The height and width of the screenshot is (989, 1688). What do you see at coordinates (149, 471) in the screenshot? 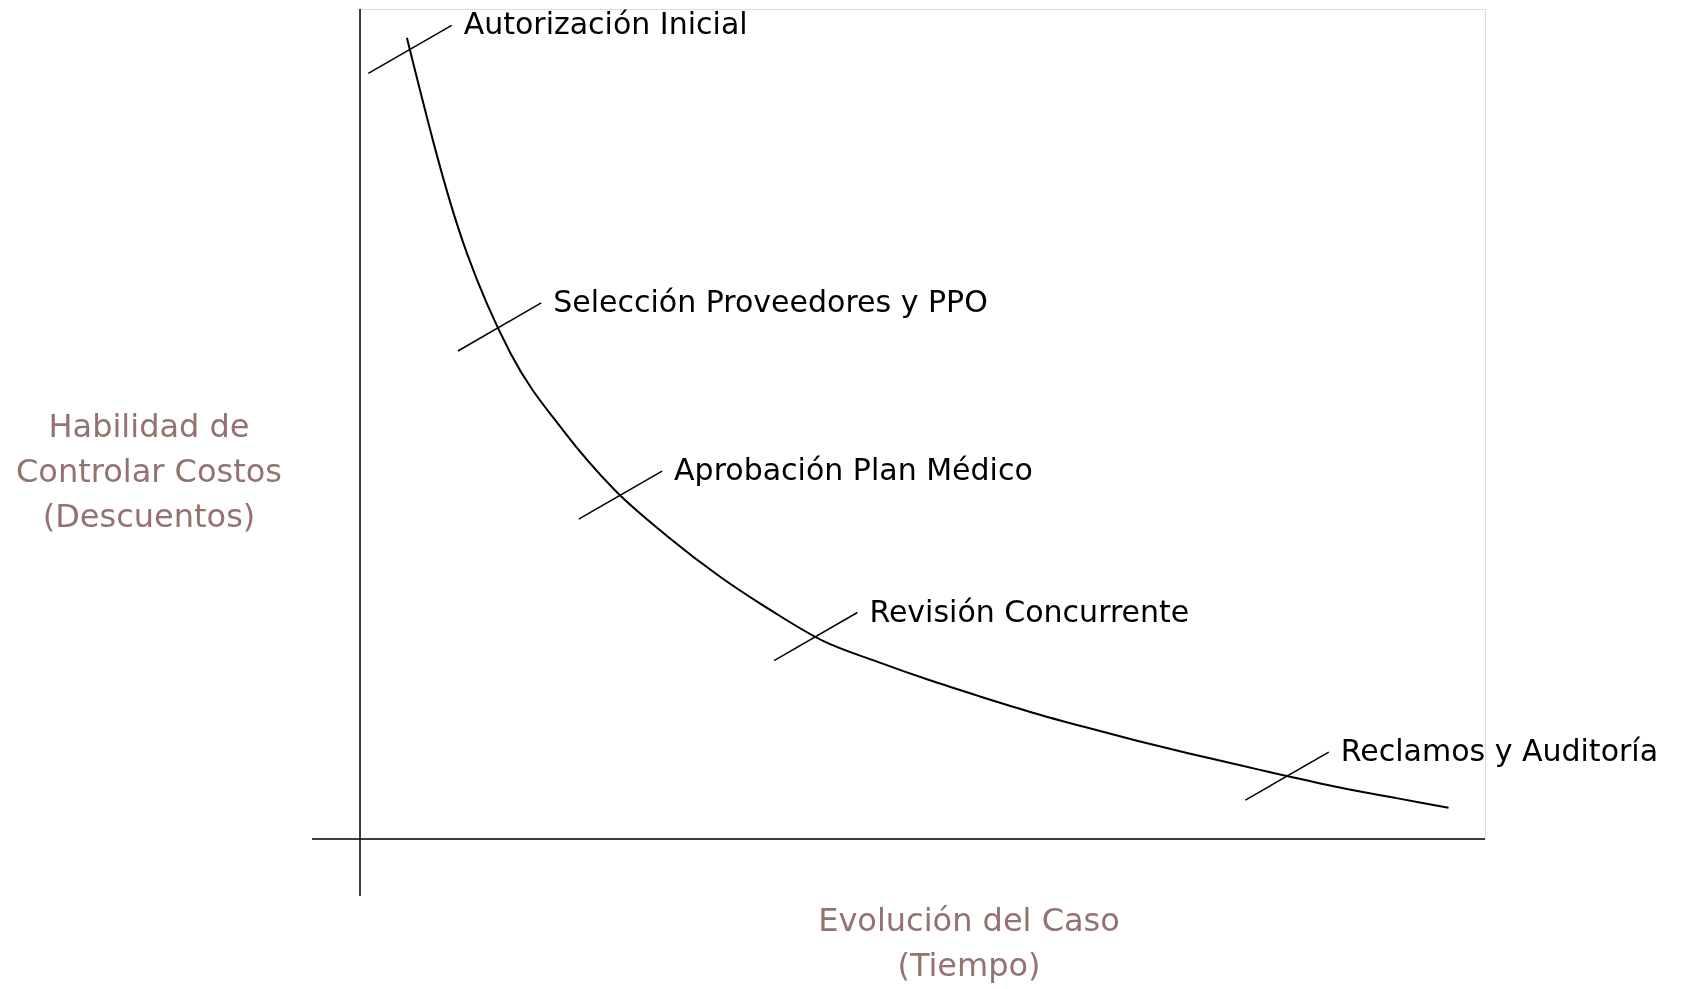
I see `y-axis-title: Habilidad de Controlar Costos (Descuentos)` at bounding box center [149, 471].